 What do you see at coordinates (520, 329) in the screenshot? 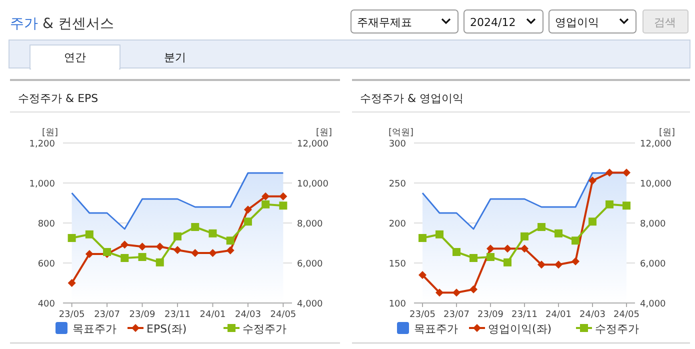
I see `legend-label: 영업이익(좌)` at bounding box center [520, 329].